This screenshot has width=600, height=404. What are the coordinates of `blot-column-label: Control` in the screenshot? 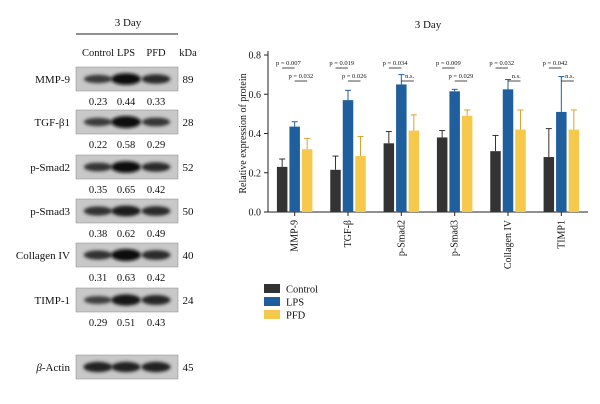 It's located at (98, 53).